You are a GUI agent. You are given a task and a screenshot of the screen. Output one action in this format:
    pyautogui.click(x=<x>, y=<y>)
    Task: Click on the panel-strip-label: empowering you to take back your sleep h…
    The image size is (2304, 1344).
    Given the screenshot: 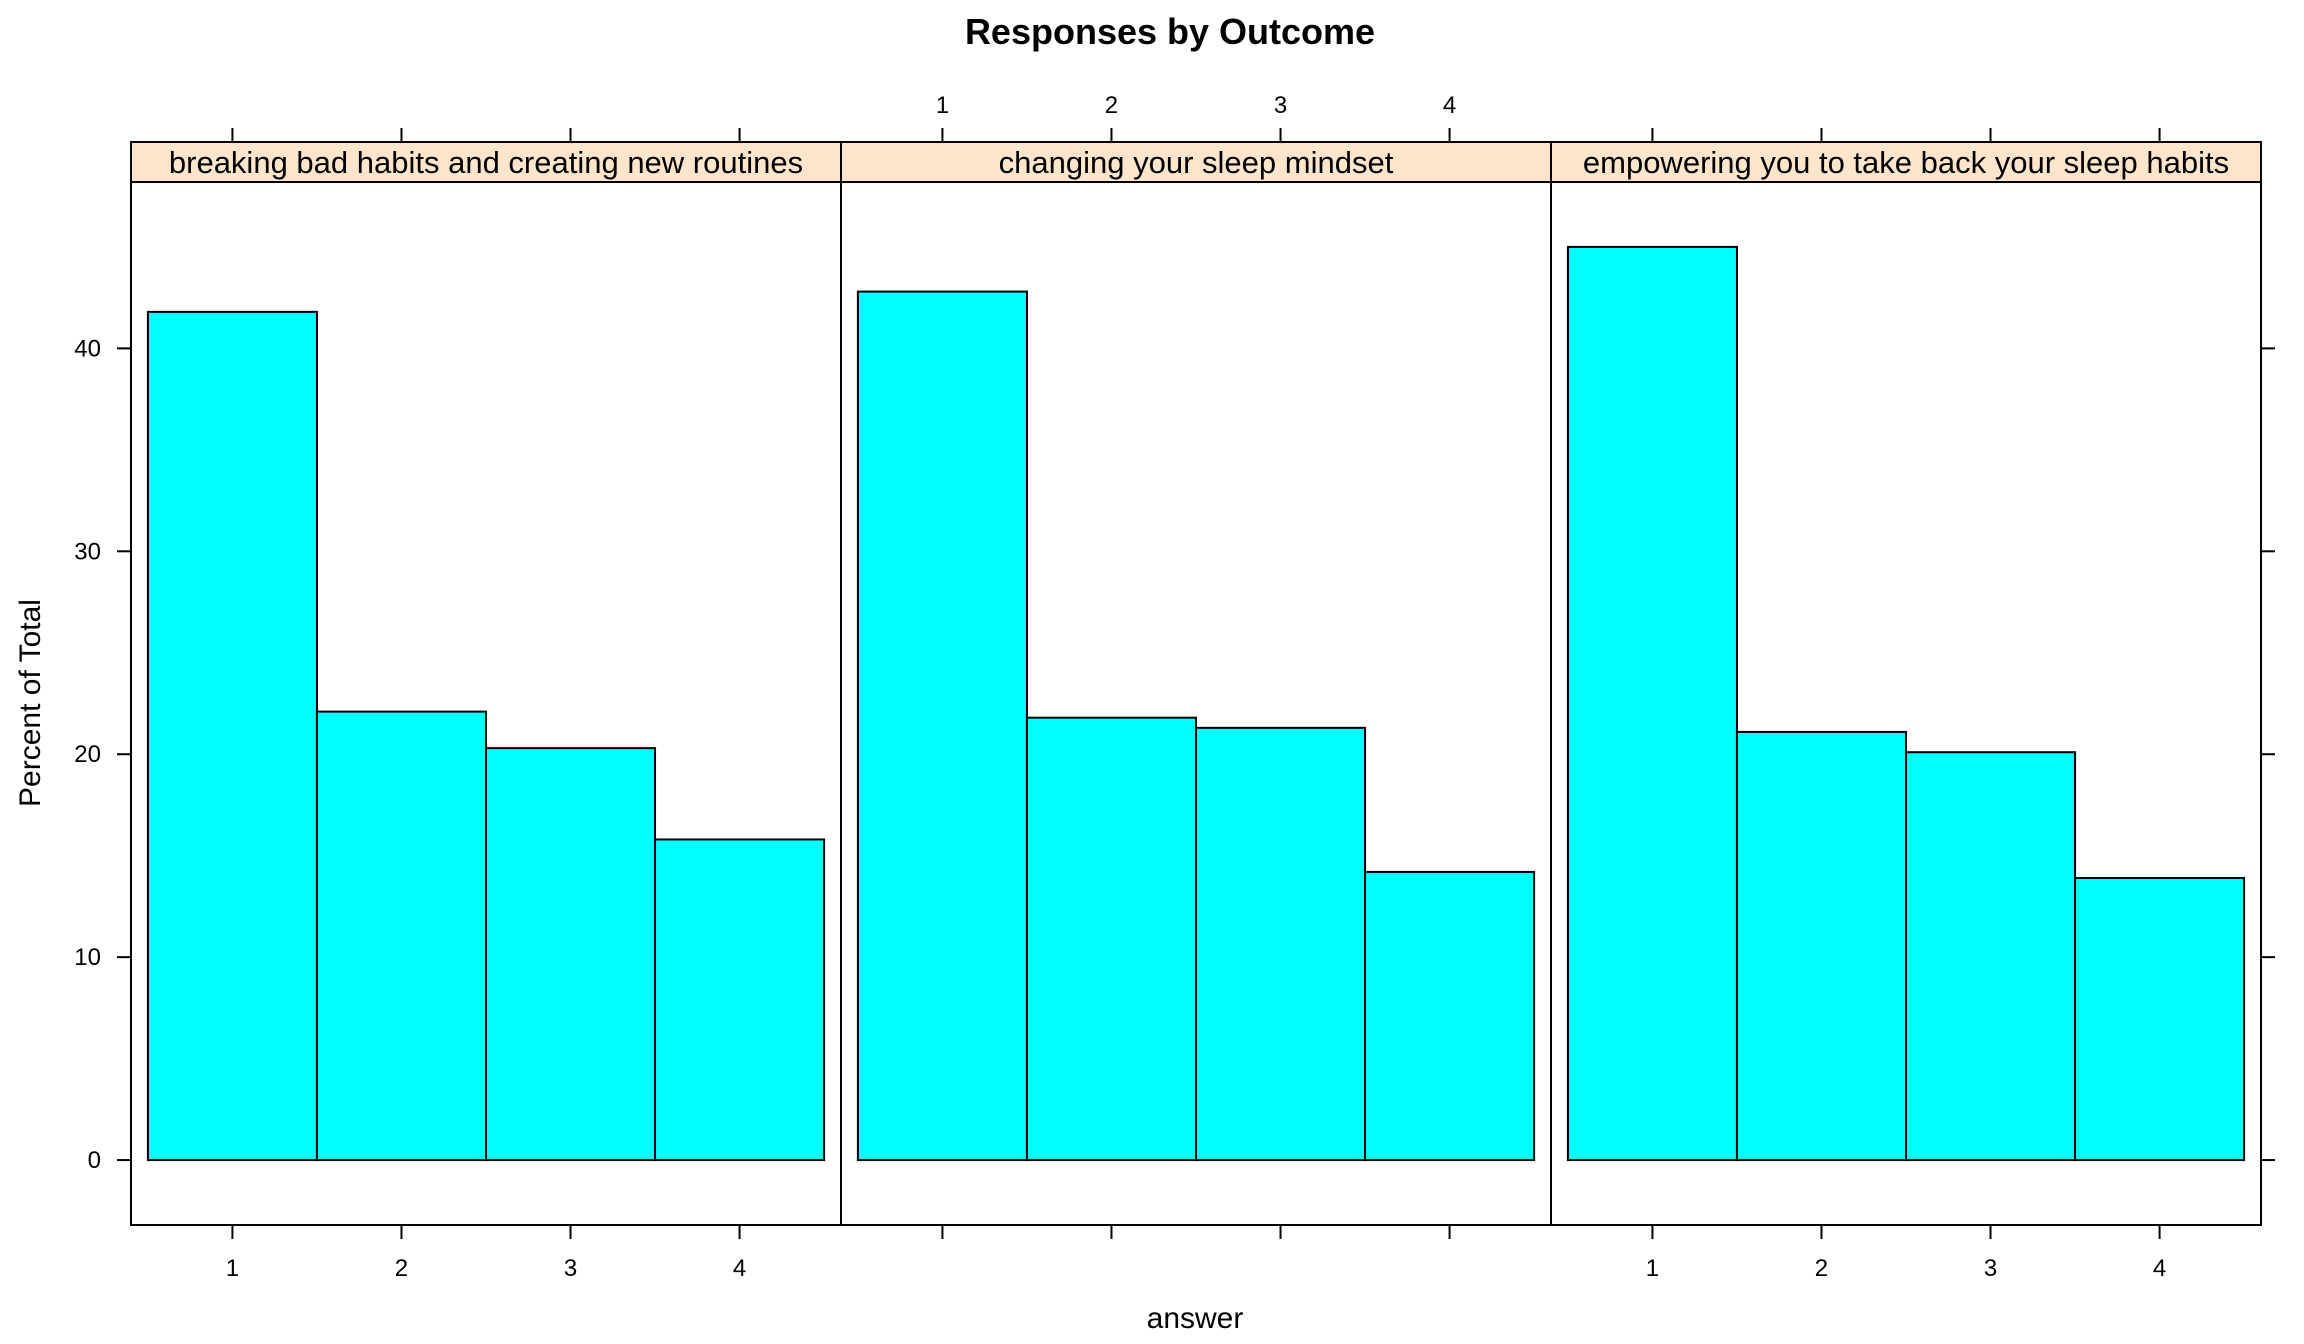 What is the action you would take?
    pyautogui.click(x=1906, y=162)
    